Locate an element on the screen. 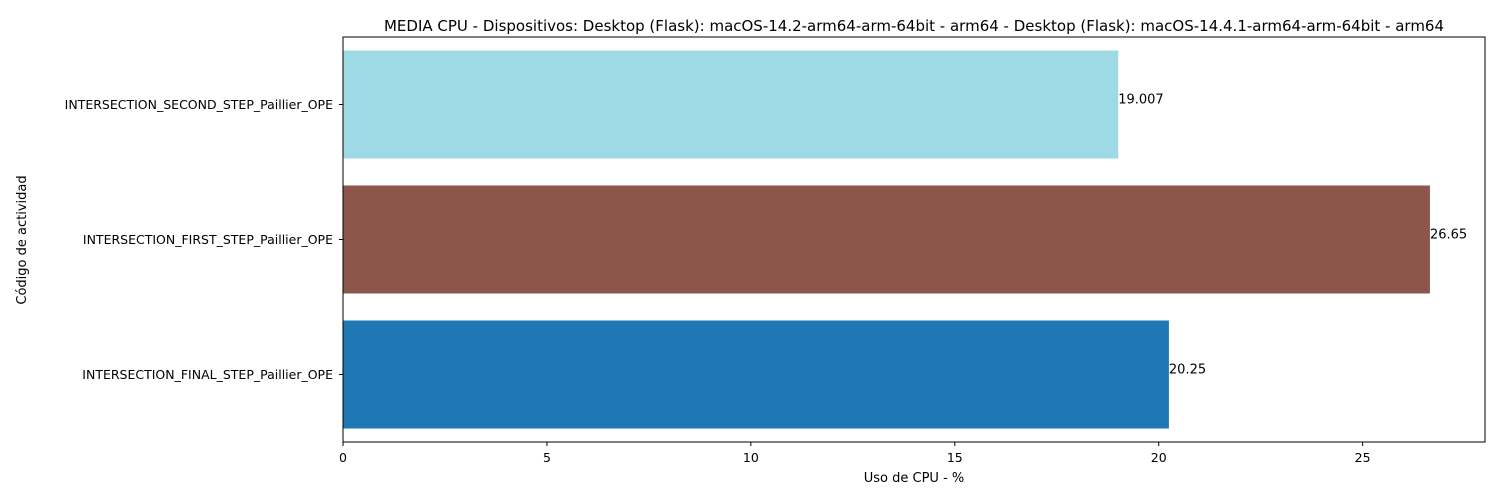 The width and height of the screenshot is (1500, 500). y-tick-label: INTERSECTION_FIRST_STEP_Paillier_OPE is located at coordinates (208, 239).